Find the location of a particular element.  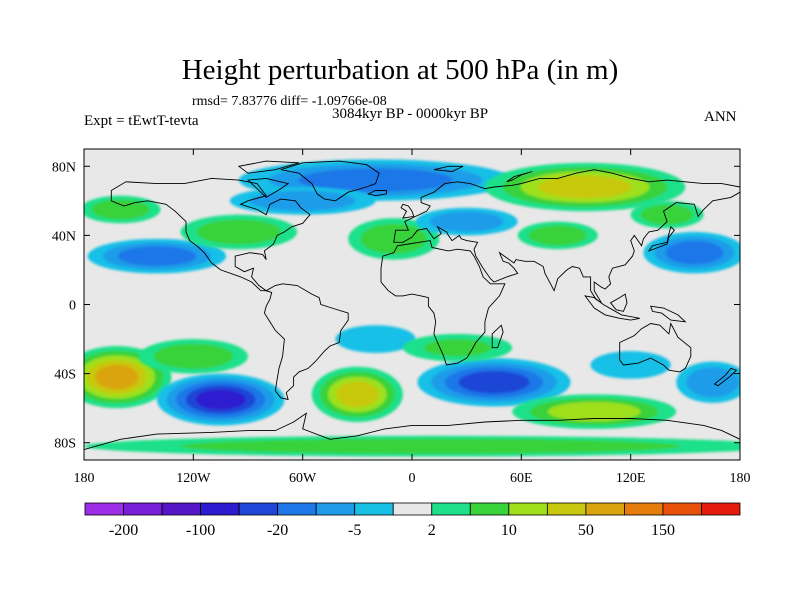

season-label: ANN is located at coordinates (720, 117).